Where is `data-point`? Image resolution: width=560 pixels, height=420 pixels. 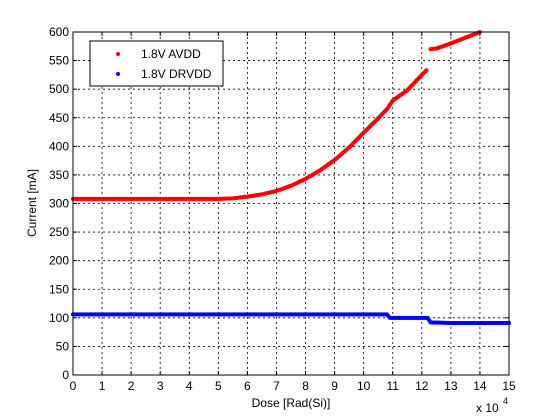
data-point is located at coordinates (426, 70).